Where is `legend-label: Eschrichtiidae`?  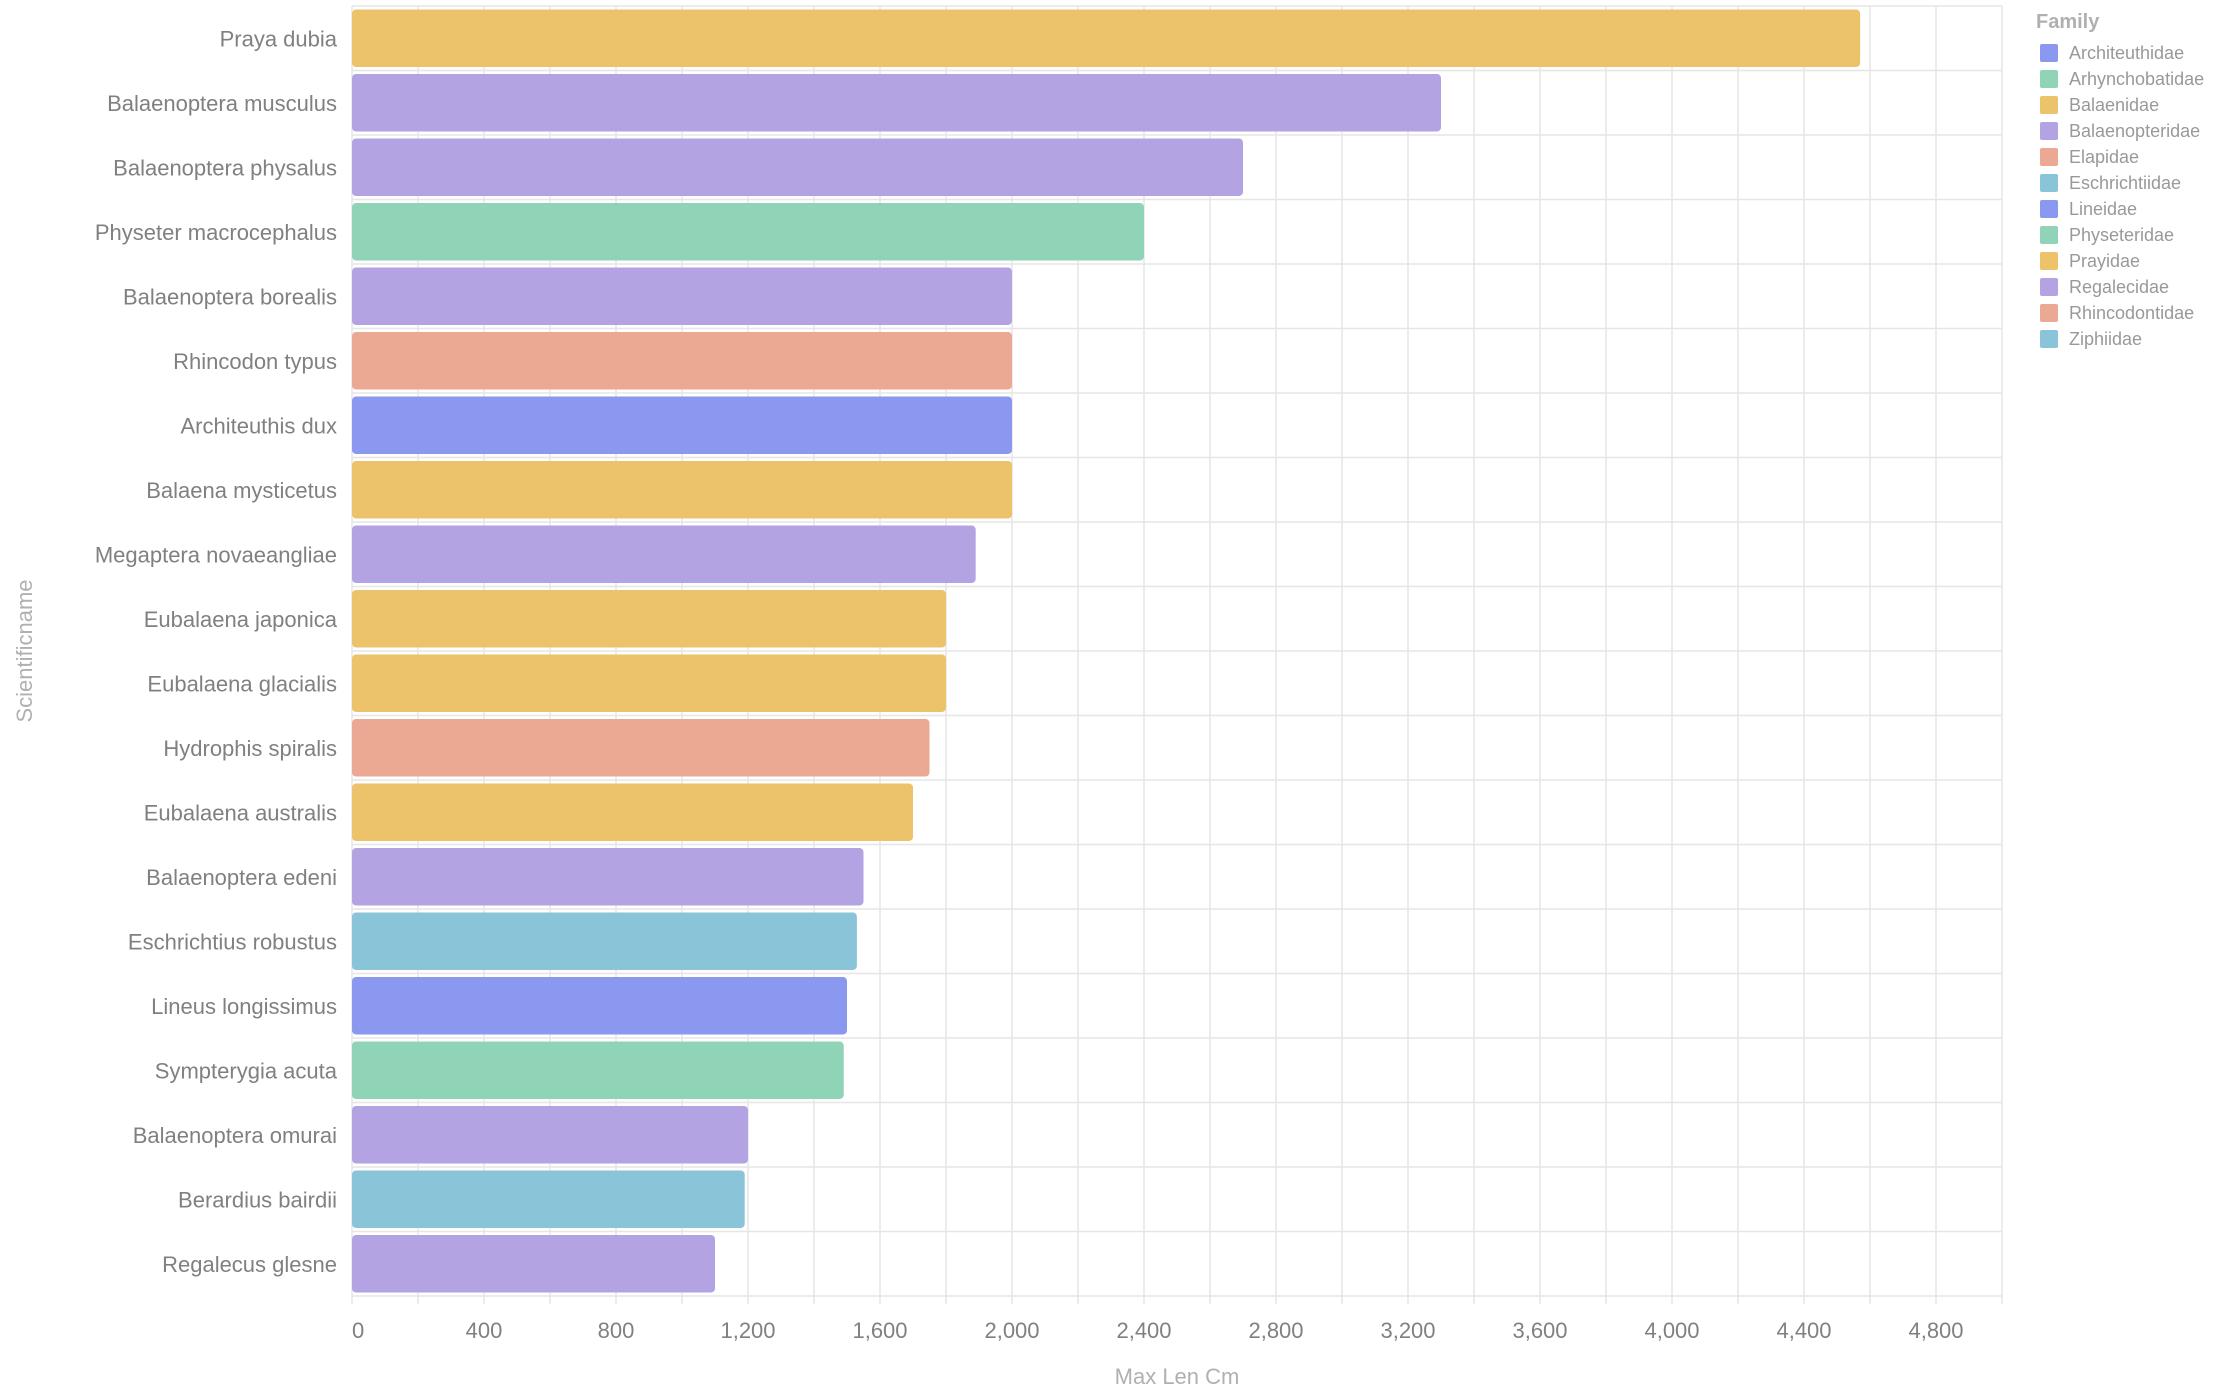
legend-label: Eschrichtiidae is located at coordinates (2125, 183).